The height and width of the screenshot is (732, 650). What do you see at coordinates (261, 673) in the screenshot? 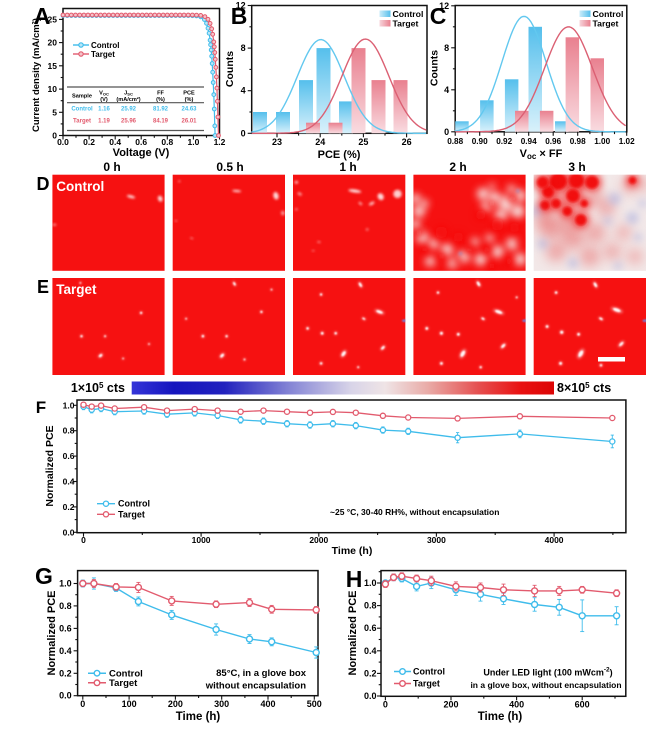
I see `svg-text: 85°C, in a glove box` at bounding box center [261, 673].